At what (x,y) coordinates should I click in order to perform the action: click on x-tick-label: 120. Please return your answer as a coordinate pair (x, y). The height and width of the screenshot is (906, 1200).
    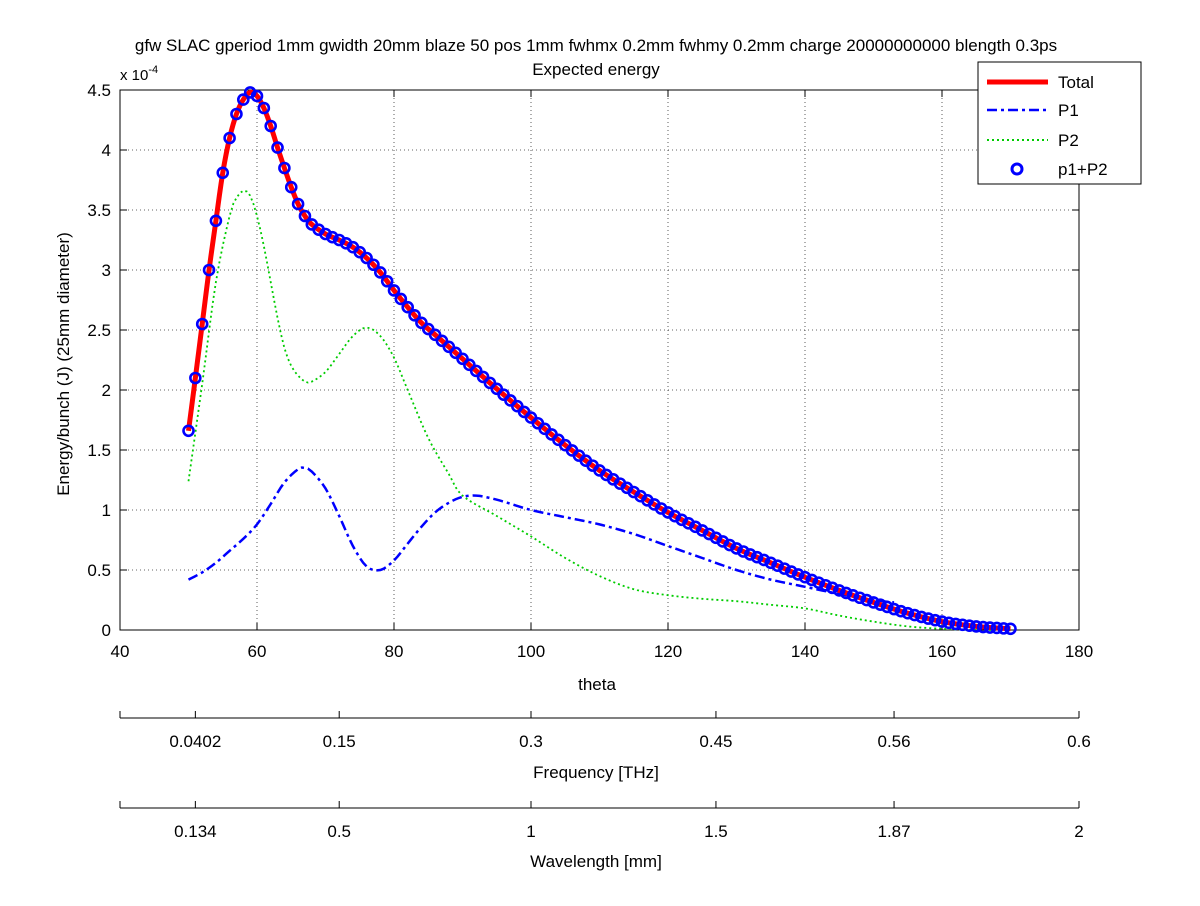
    Looking at the image, I should click on (668, 651).